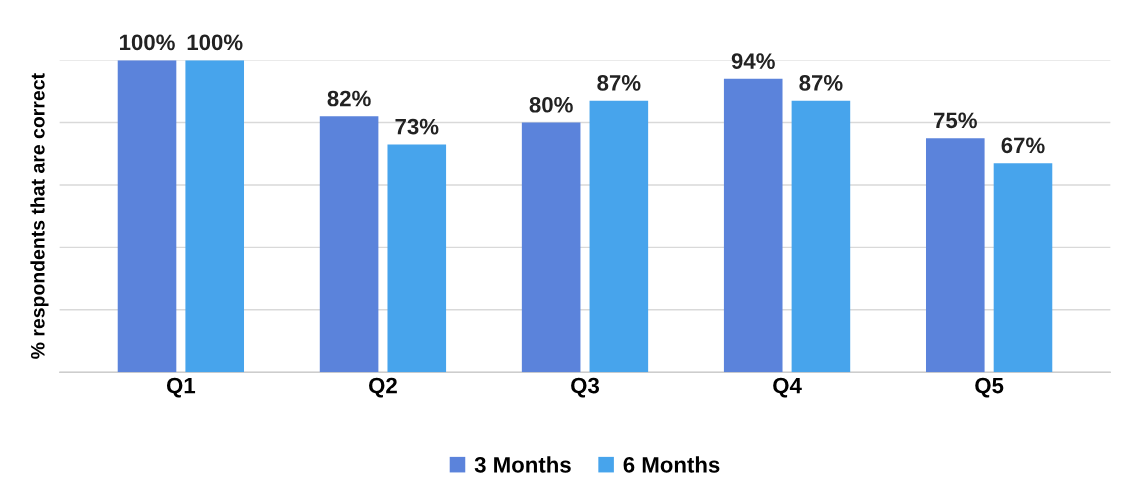 The image size is (1125, 493). What do you see at coordinates (551, 104) in the screenshot?
I see `data-label: 80%` at bounding box center [551, 104].